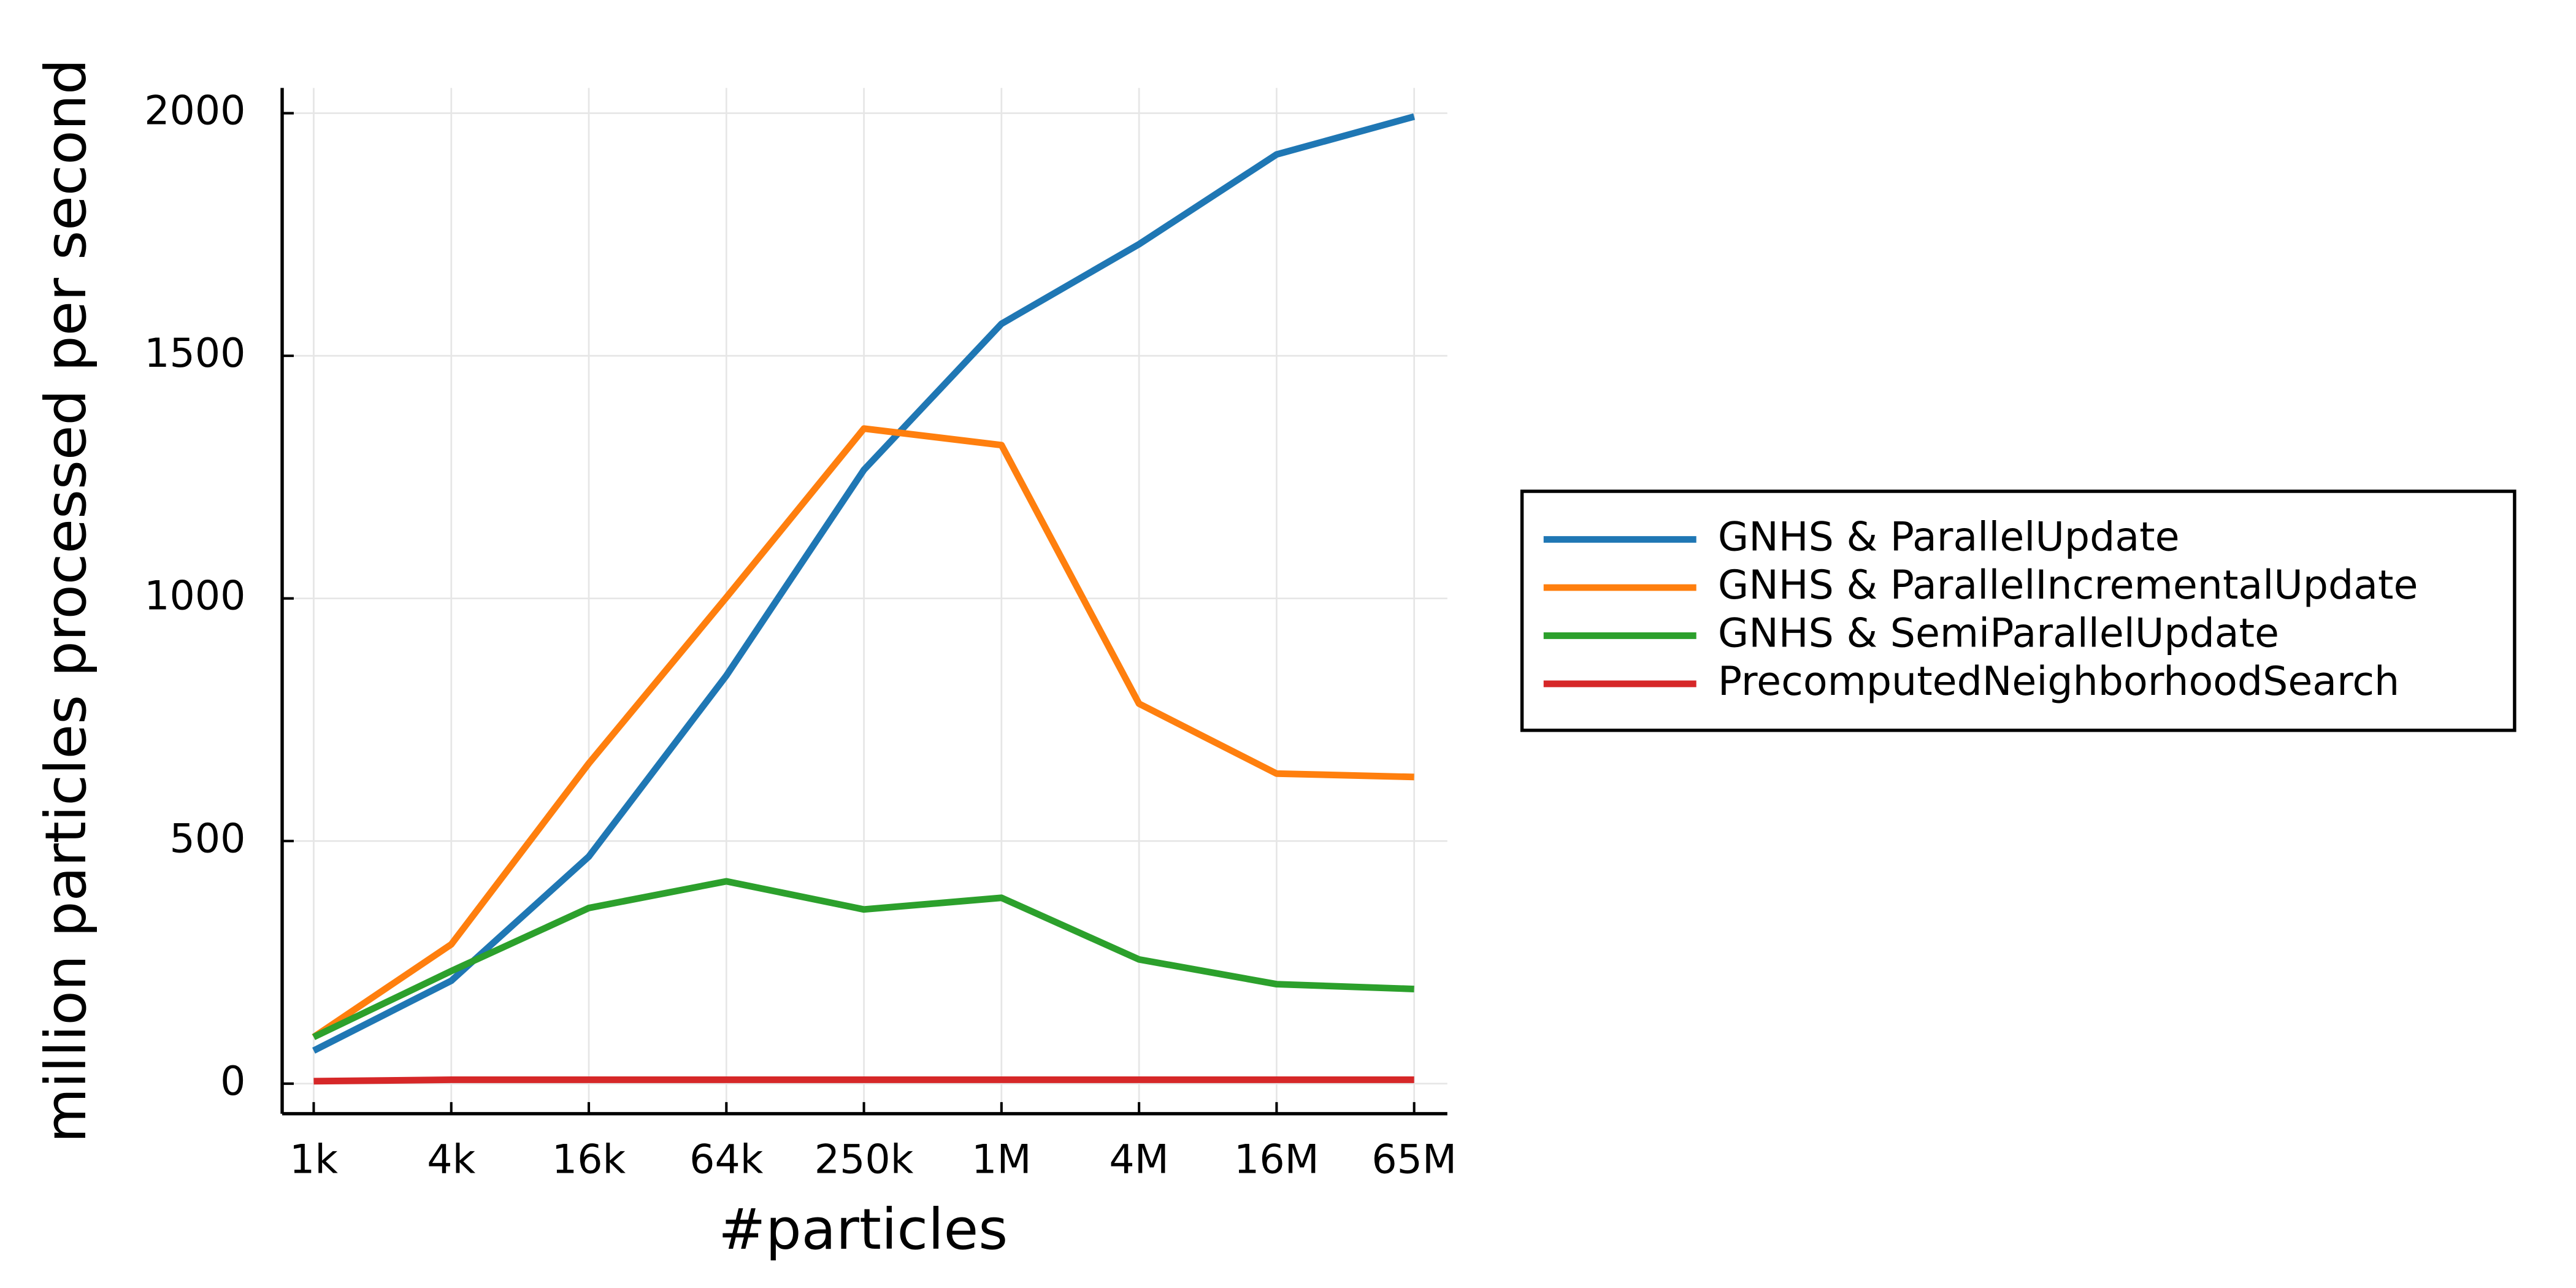 The image size is (2576, 1288). Describe the element at coordinates (1276, 1160) in the screenshot. I see `x-tick-label: 16M` at that location.